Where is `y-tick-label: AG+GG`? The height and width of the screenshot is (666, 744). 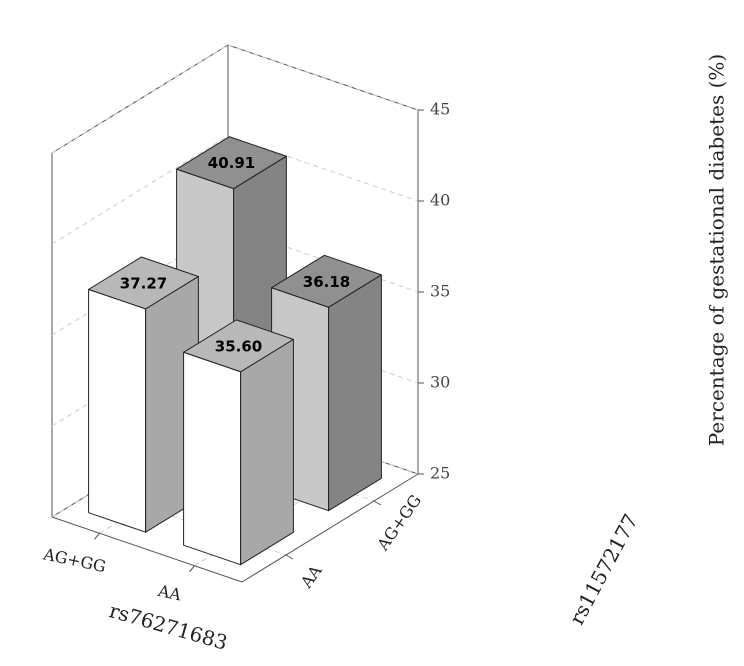 y-tick-label: AG+GG is located at coordinates (399, 523).